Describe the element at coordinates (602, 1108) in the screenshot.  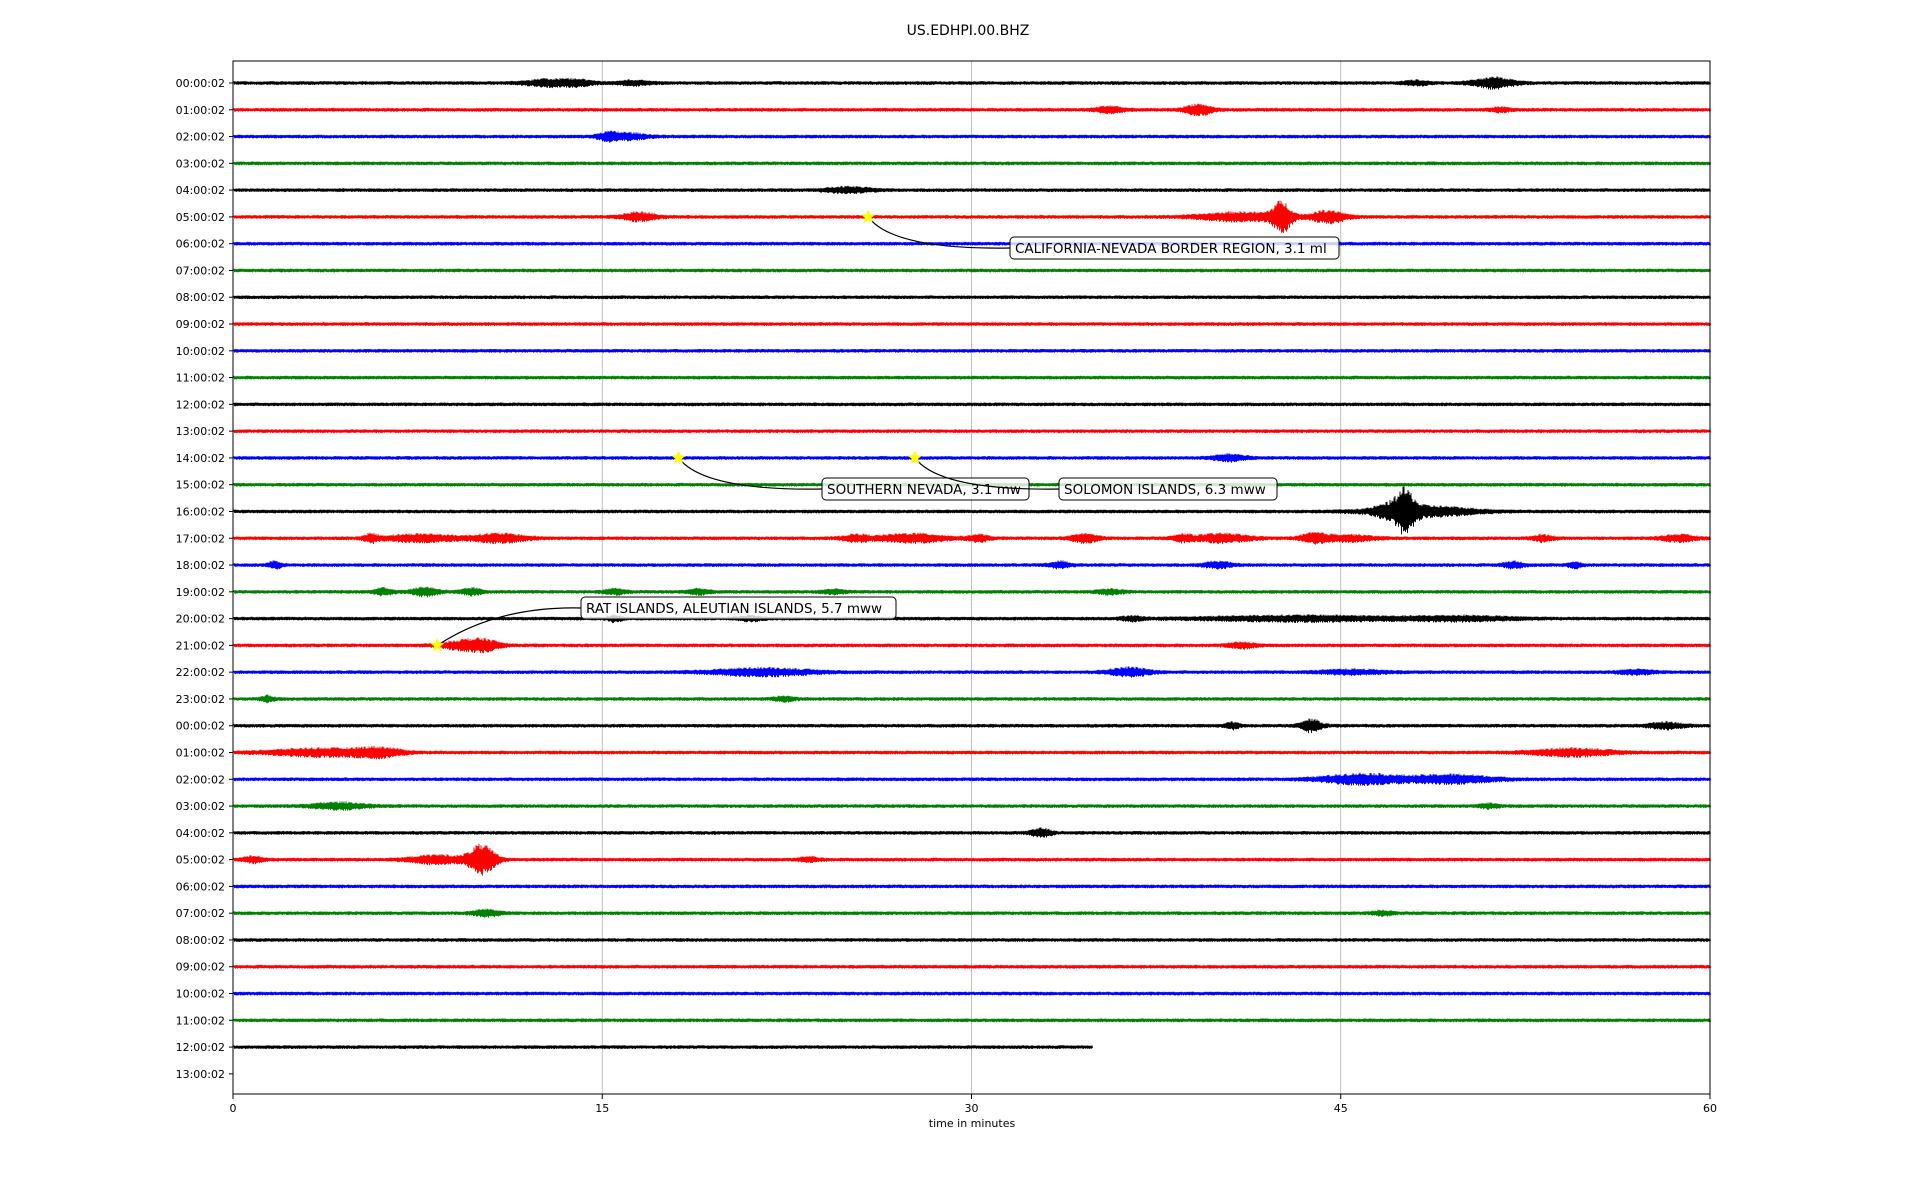
I see `x-tick-label: 15` at that location.